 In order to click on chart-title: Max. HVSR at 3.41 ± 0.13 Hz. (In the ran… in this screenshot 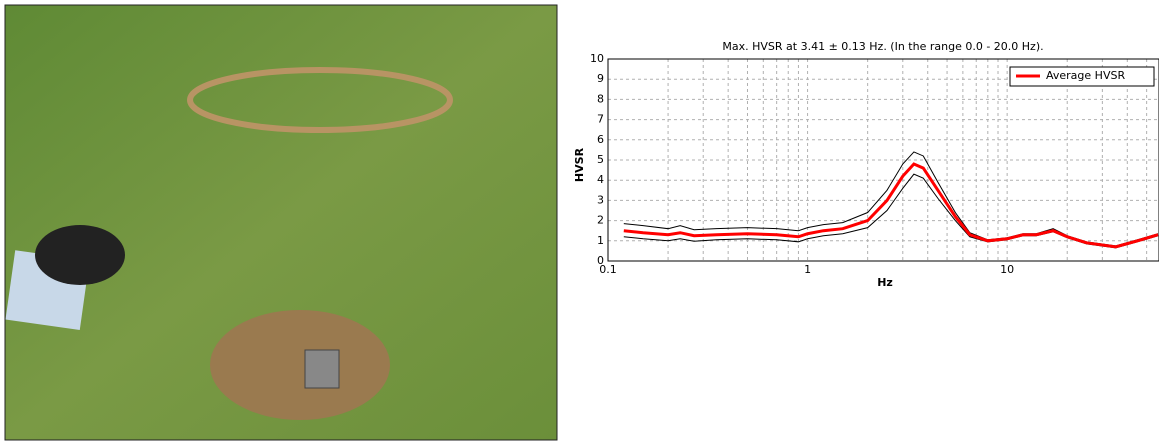, I will do `click(882, 46)`.